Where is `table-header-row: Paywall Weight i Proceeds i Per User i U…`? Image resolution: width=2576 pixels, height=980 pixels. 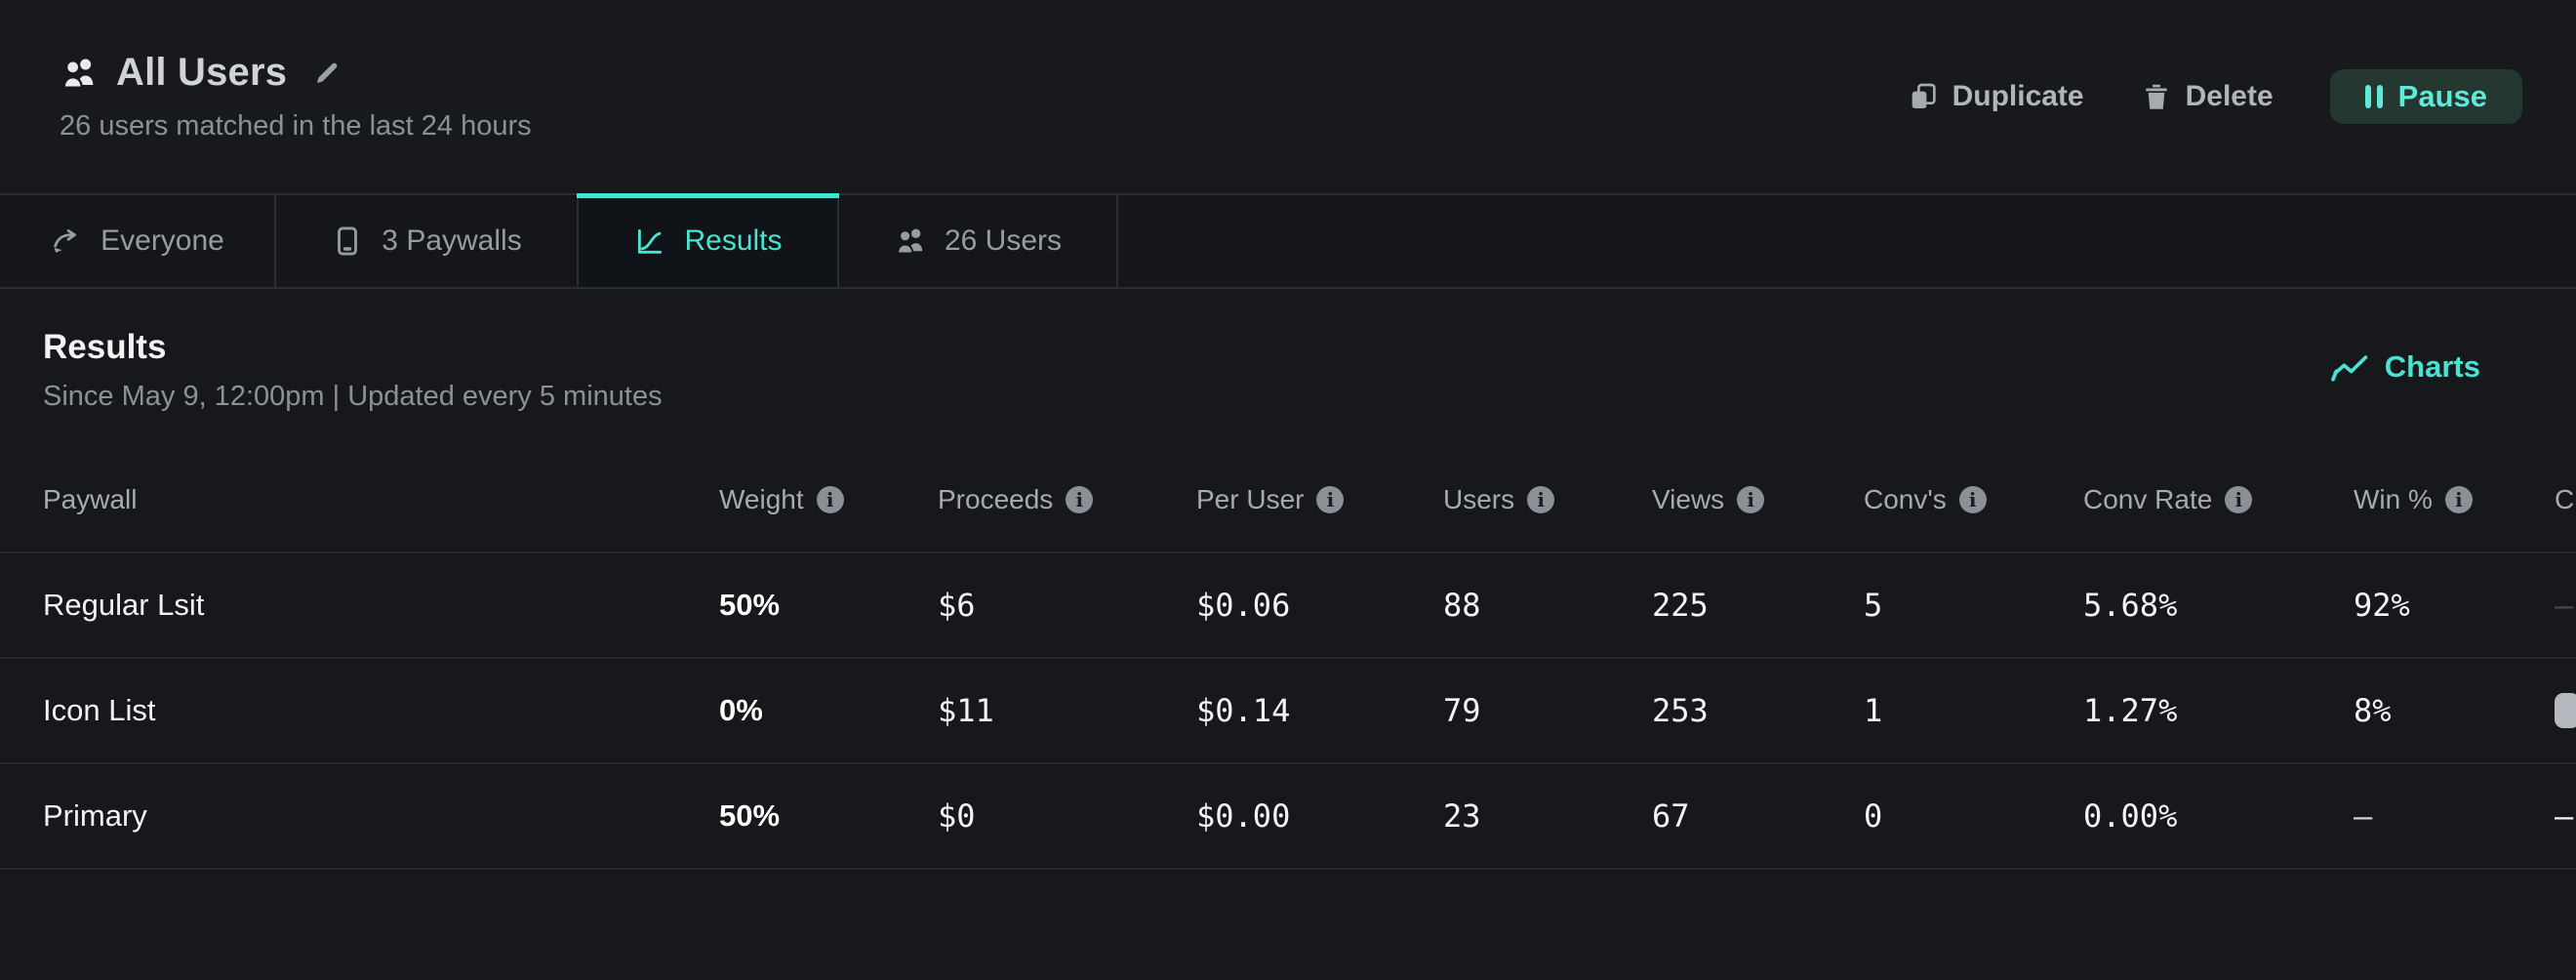 table-header-row: Paywall Weight i Proceeds i Per User i U… is located at coordinates (1288, 500).